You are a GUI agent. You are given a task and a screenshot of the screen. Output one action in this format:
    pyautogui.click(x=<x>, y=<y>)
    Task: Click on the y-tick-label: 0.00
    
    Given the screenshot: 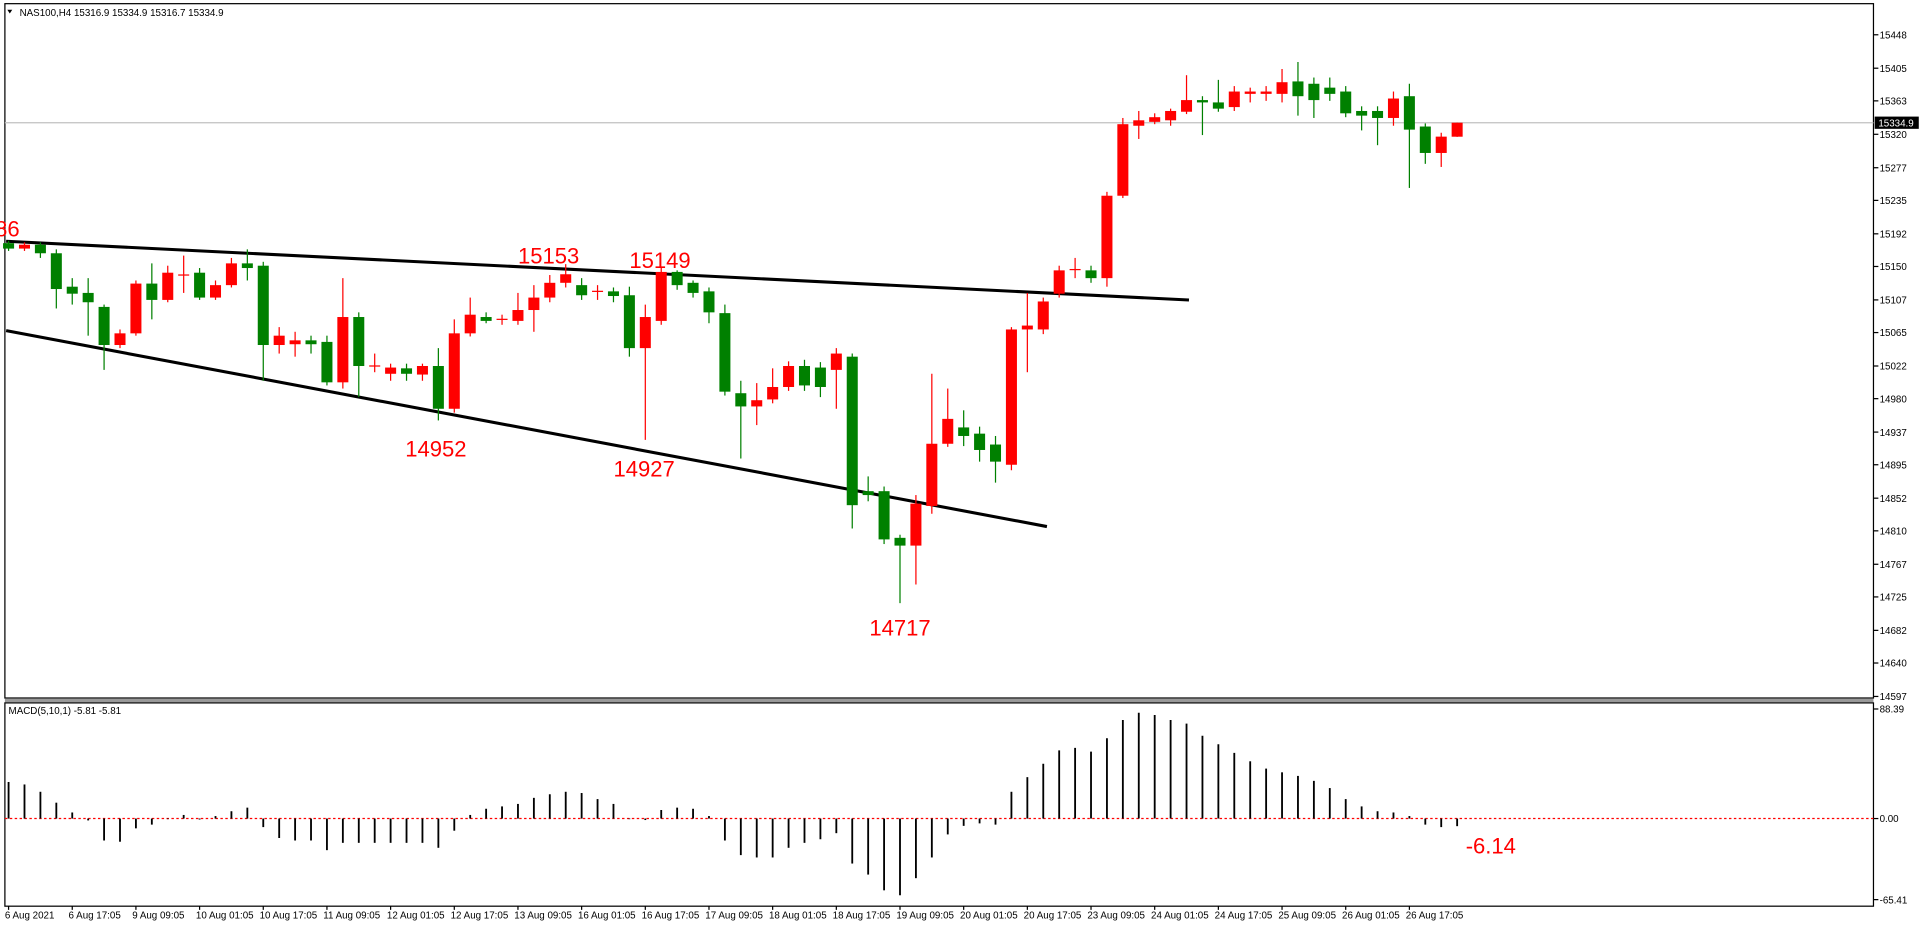 What is the action you would take?
    pyautogui.click(x=1890, y=819)
    